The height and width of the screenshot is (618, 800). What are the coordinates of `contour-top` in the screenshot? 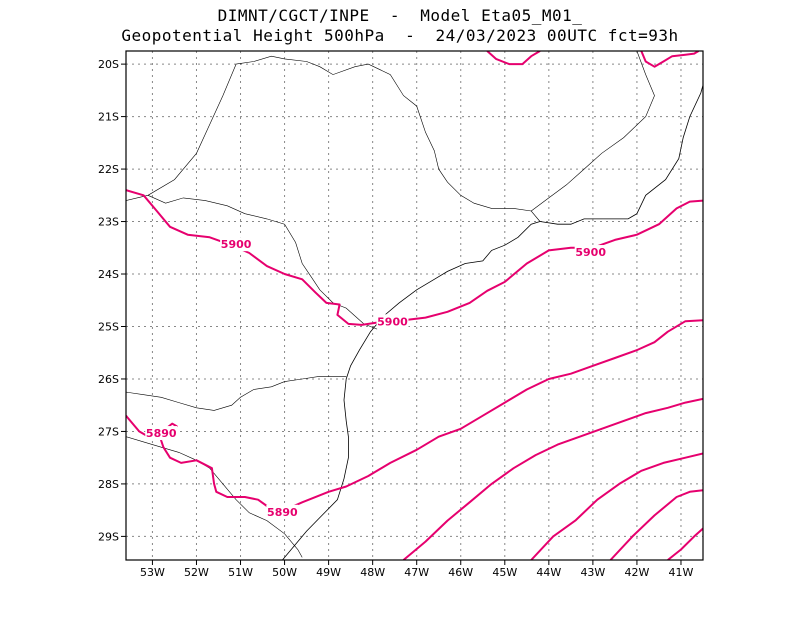 It's located at (513, 58).